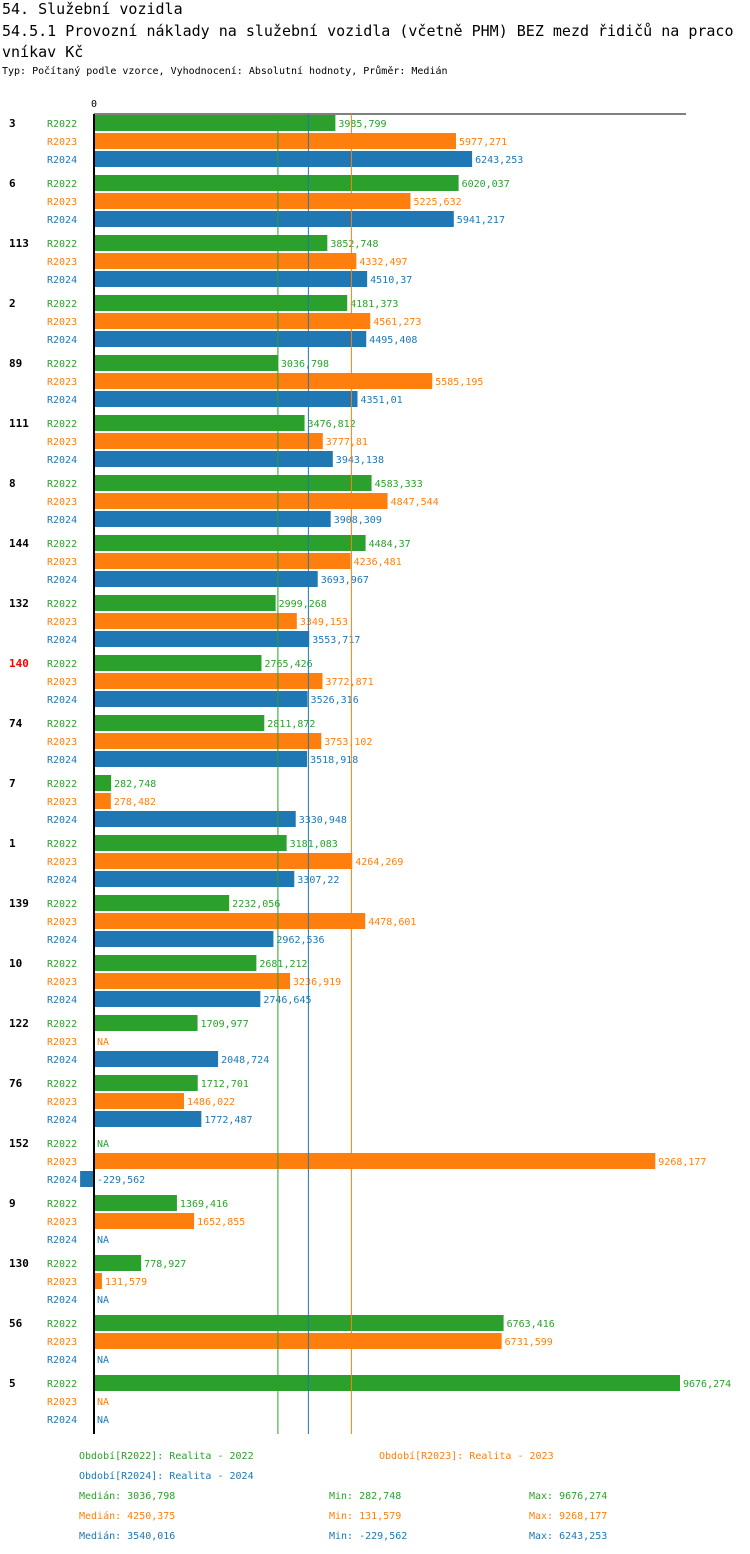 The image size is (750, 1554). I want to click on value-label-152-R2024: -229,562, so click(121, 1180).